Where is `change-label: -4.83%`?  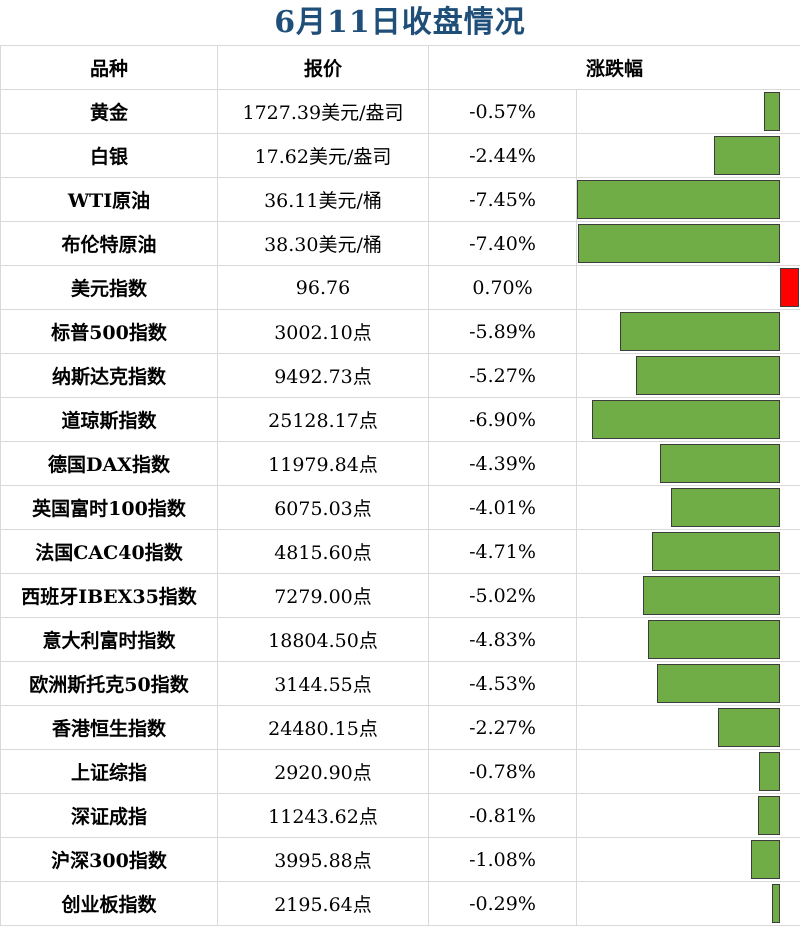
change-label: -4.83% is located at coordinates (502, 639).